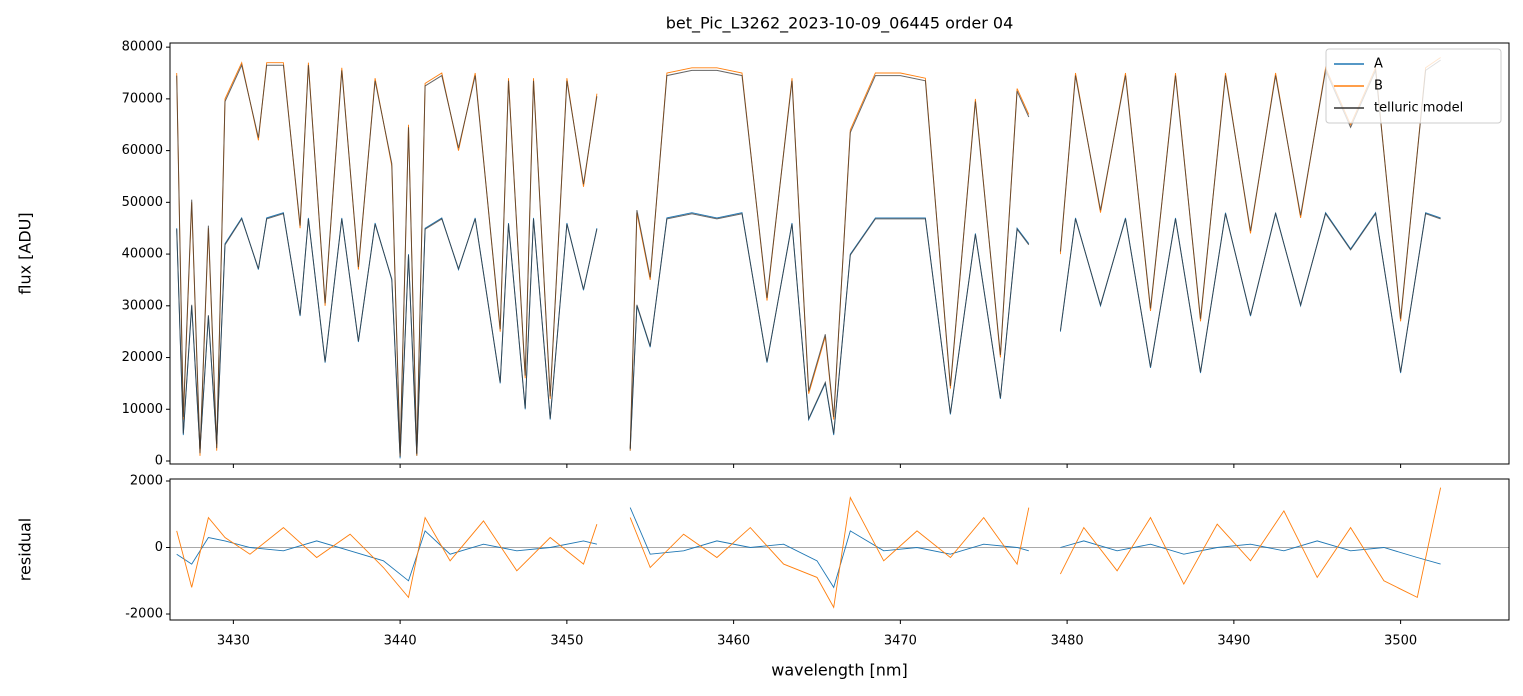 Image resolution: width=1523 pixels, height=696 pixels. What do you see at coordinates (144, 614) in the screenshot?
I see `y-tick-label: -2000` at bounding box center [144, 614].